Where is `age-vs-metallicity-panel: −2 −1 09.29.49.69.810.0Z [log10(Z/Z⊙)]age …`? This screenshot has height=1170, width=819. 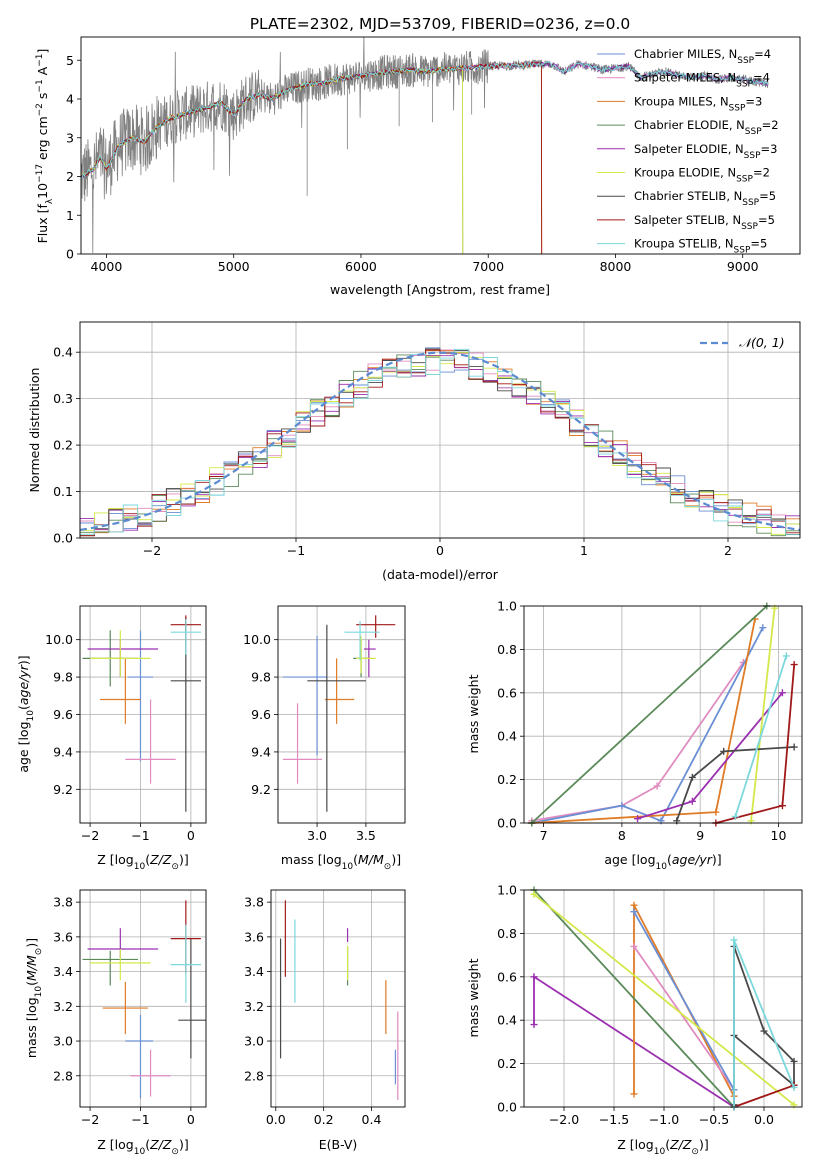
age-vs-metallicity-panel: −2 −1 09.29.49.69.810.0Z [log10(Z/Z⊙)]age … is located at coordinates (111, 738).